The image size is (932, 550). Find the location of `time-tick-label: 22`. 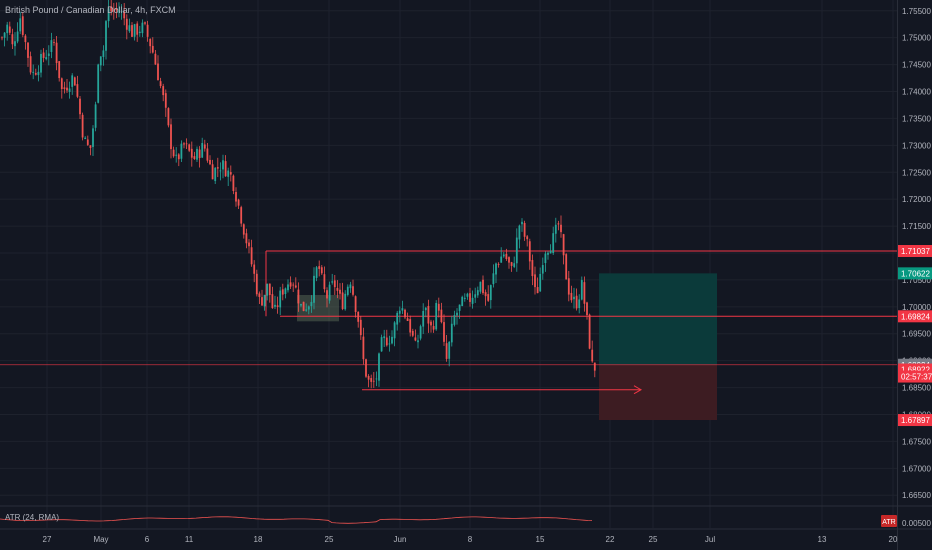

time-tick-label: 22 is located at coordinates (610, 539).